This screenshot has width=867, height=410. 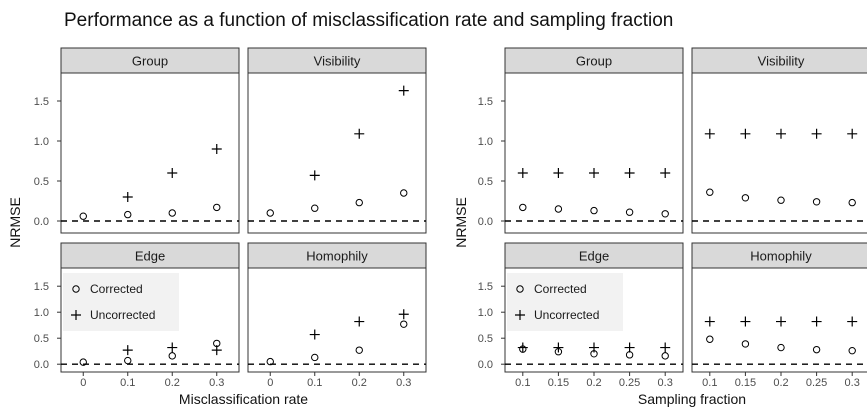 I want to click on facet-strip-label: Edge, so click(x=594, y=256).